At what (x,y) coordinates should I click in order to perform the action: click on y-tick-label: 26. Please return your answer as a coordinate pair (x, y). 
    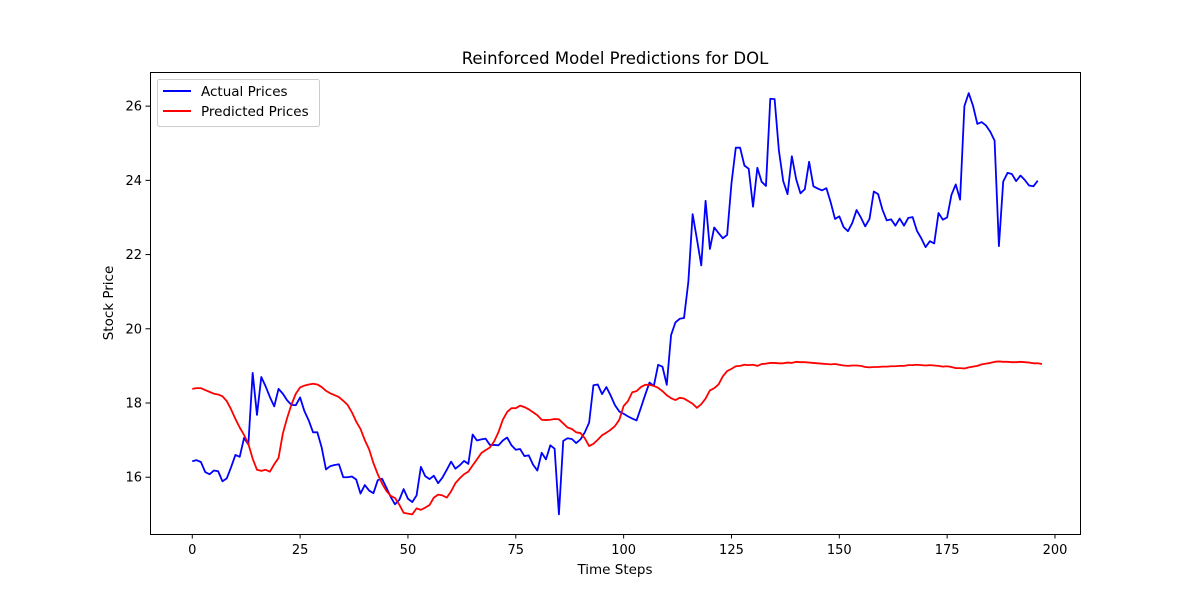
    Looking at the image, I should click on (133, 107).